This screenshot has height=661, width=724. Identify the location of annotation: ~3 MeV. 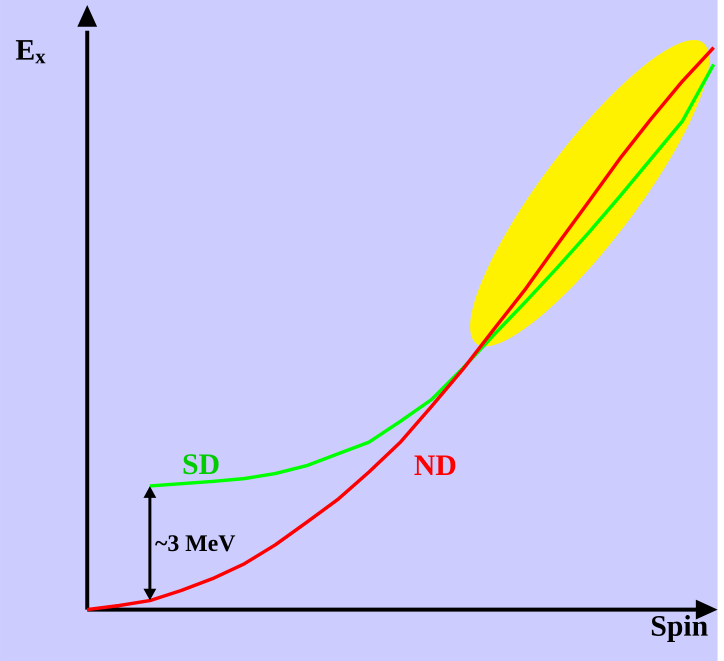
(195, 543).